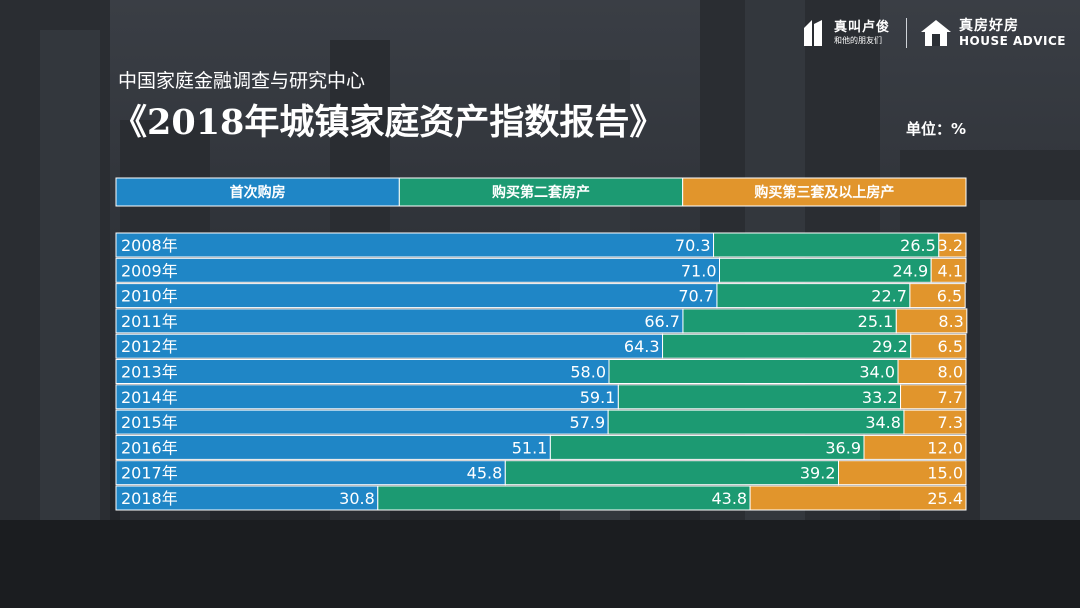 The image size is (1080, 608). I want to click on value-label-3-11: 25.4, so click(945, 498).